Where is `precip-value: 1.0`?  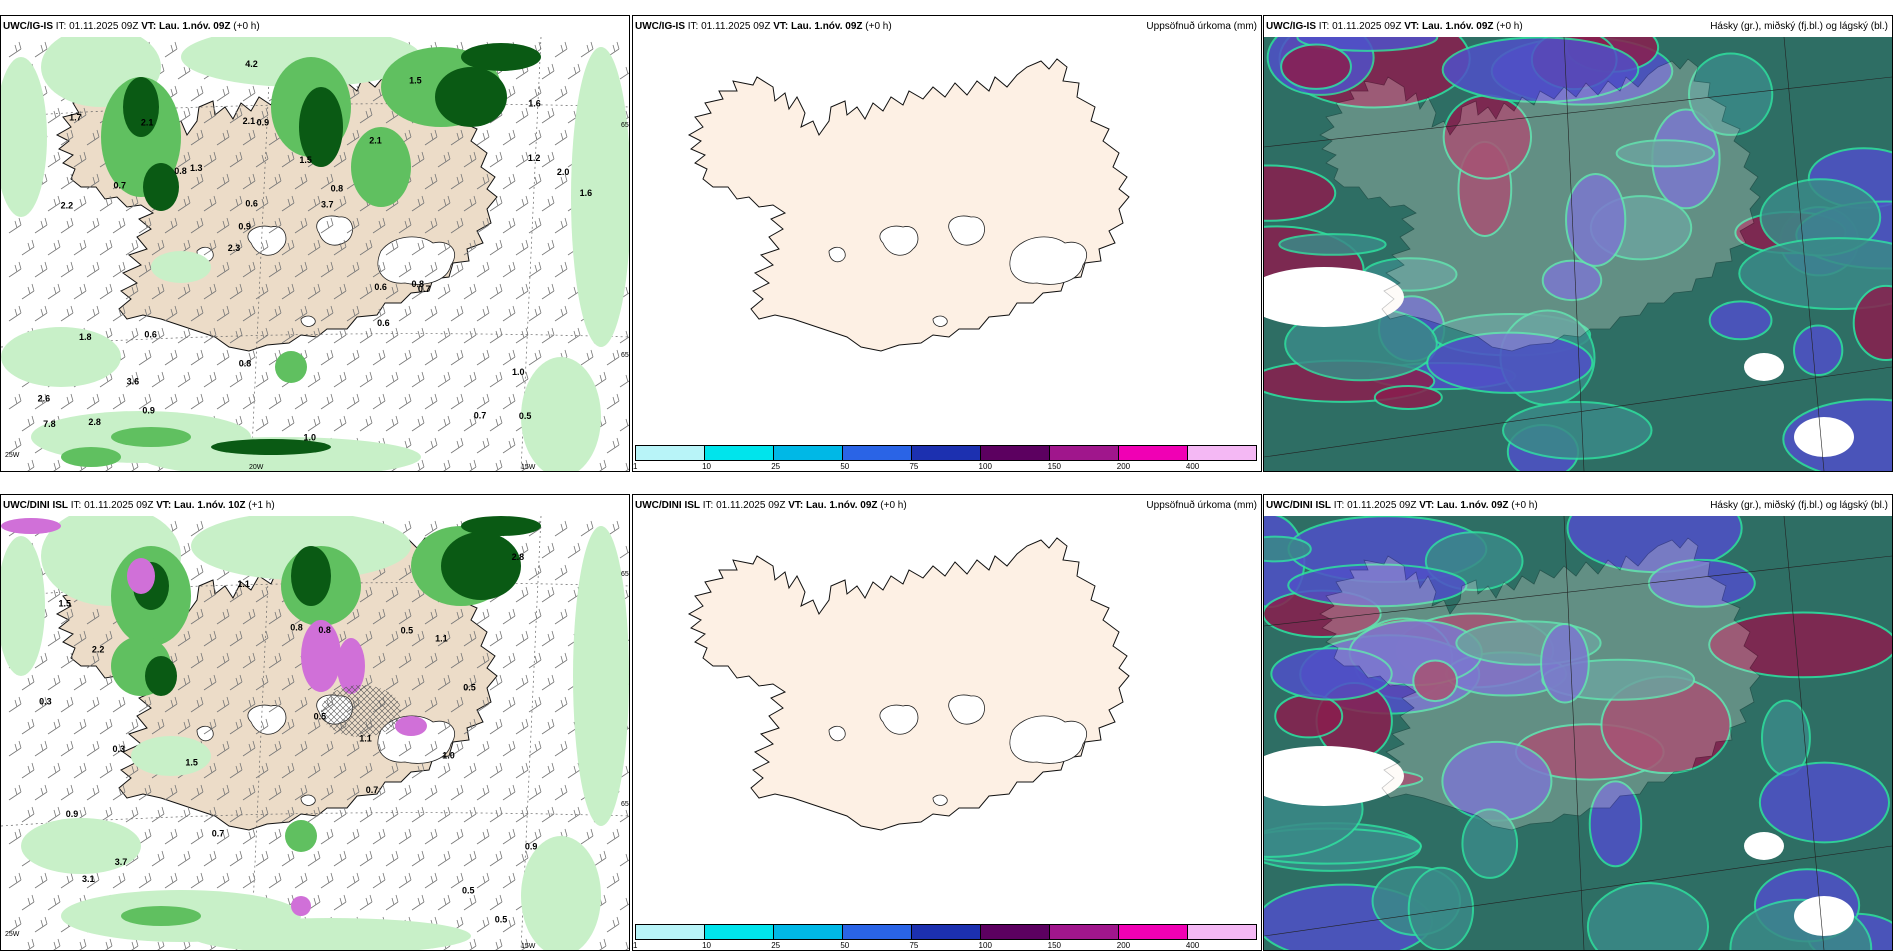 precip-value: 1.0 is located at coordinates (310, 438).